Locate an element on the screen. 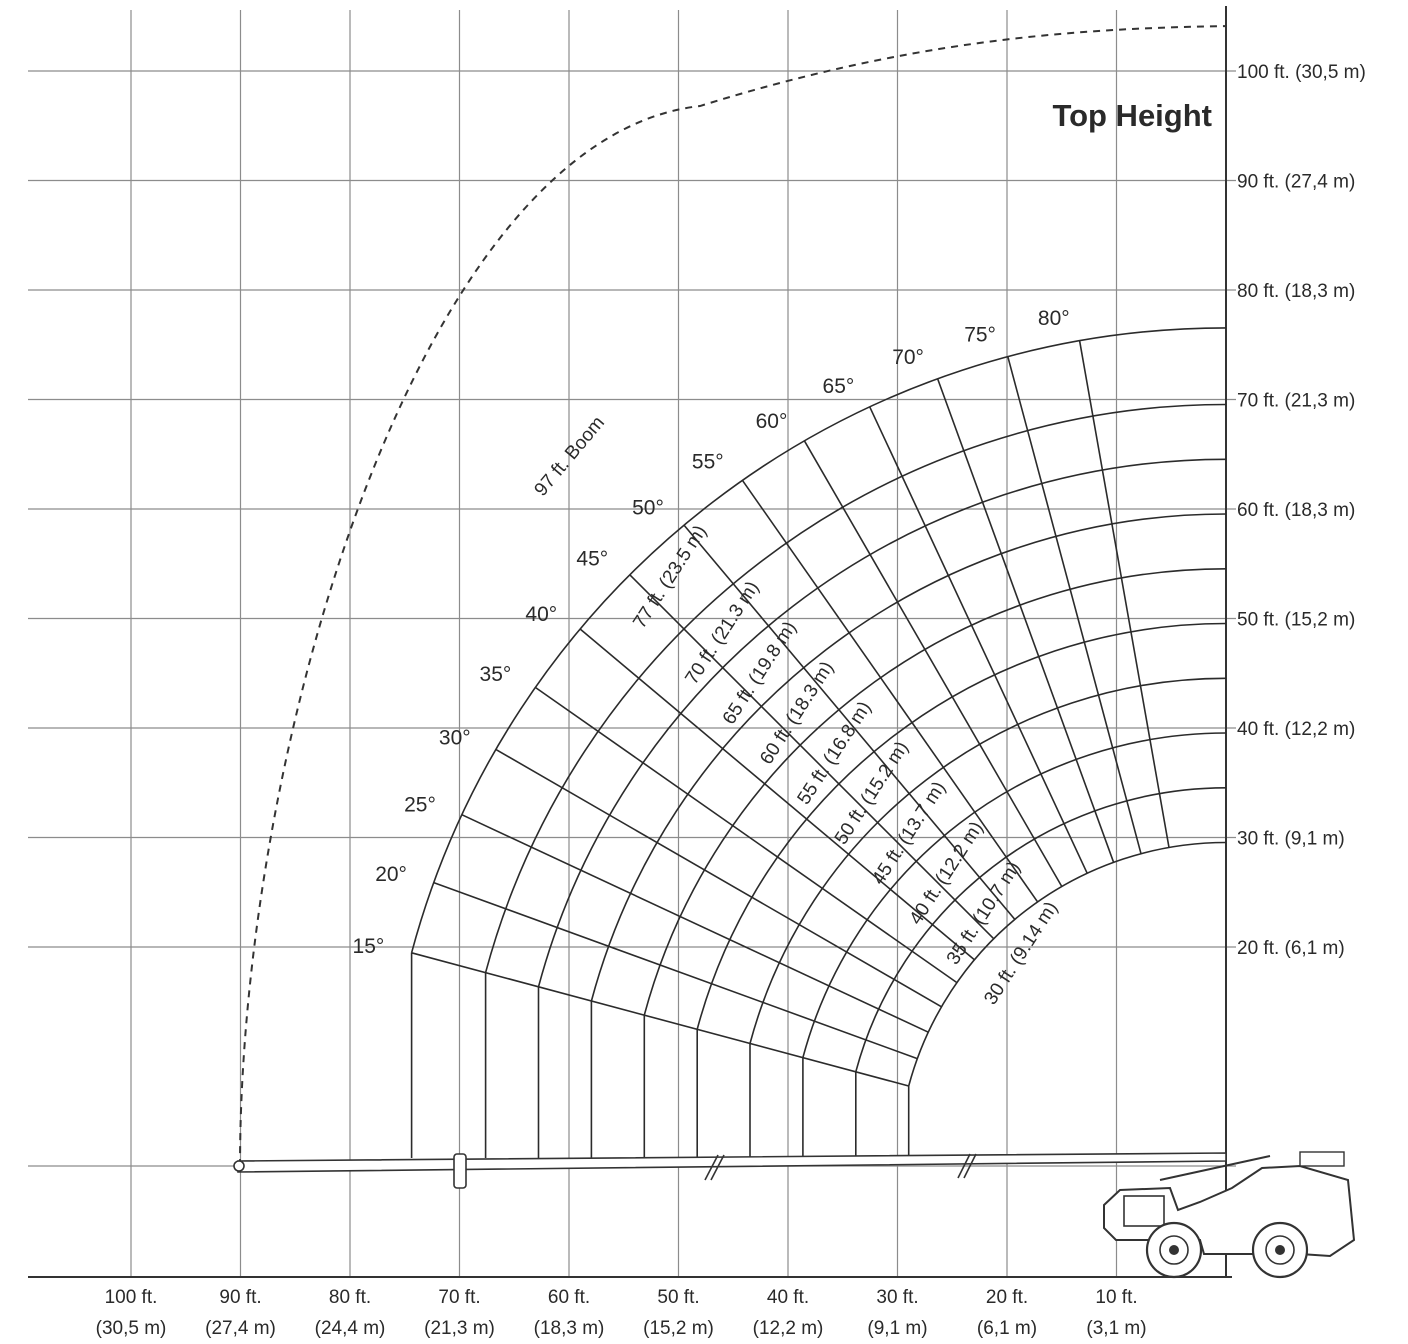 The width and height of the screenshot is (1408, 1344). x-tick-label-metric: (21,3 m) is located at coordinates (459, 1328).